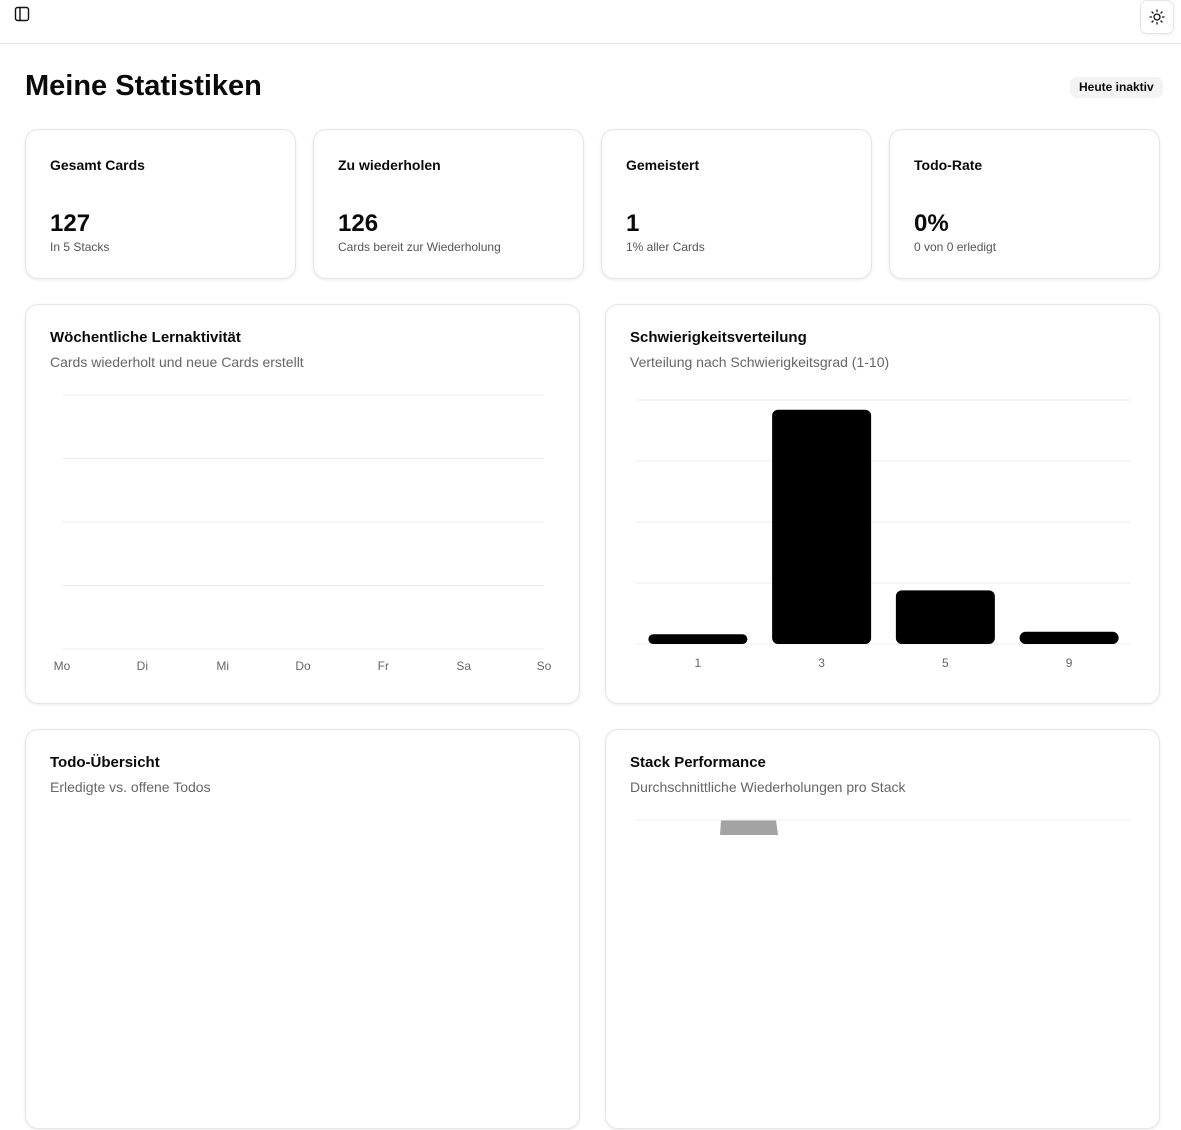  I want to click on x-tick-label: 9, so click(1069, 663).